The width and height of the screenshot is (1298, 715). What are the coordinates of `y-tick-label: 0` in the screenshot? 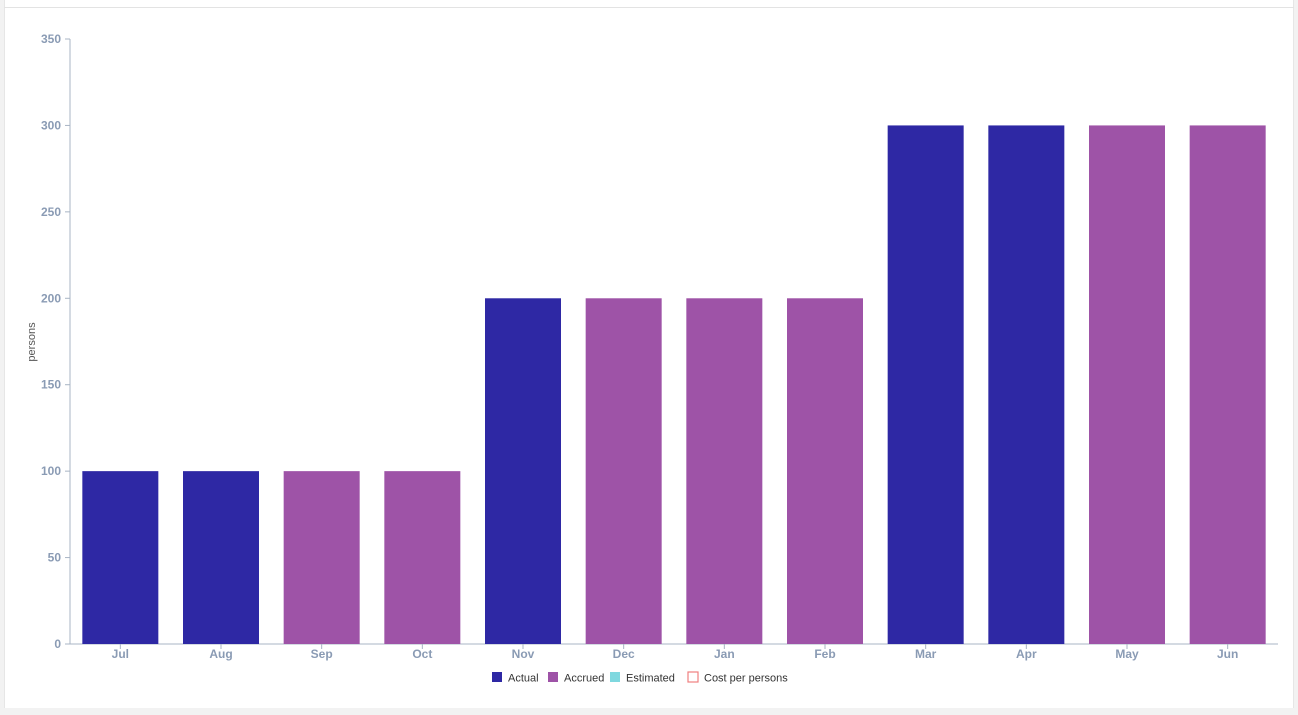 It's located at (57, 644).